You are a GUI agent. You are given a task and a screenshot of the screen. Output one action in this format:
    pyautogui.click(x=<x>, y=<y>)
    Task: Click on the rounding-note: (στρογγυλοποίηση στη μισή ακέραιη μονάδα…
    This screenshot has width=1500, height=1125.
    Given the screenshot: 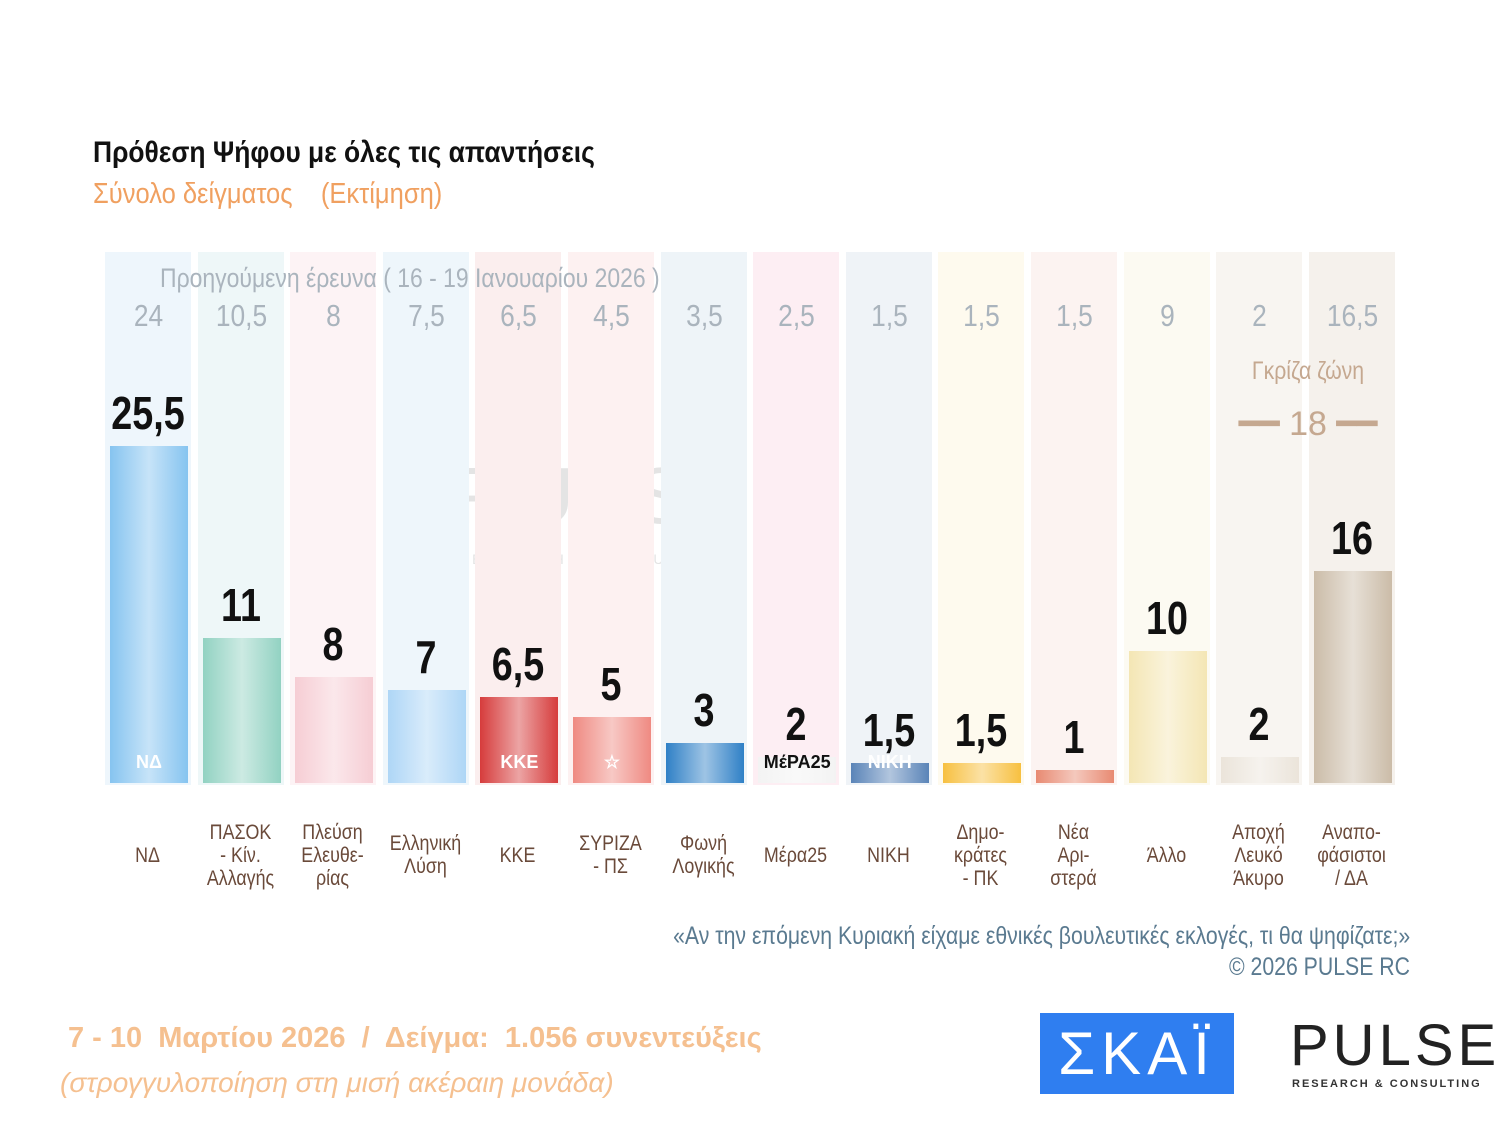 What is the action you would take?
    pyautogui.click(x=337, y=1082)
    